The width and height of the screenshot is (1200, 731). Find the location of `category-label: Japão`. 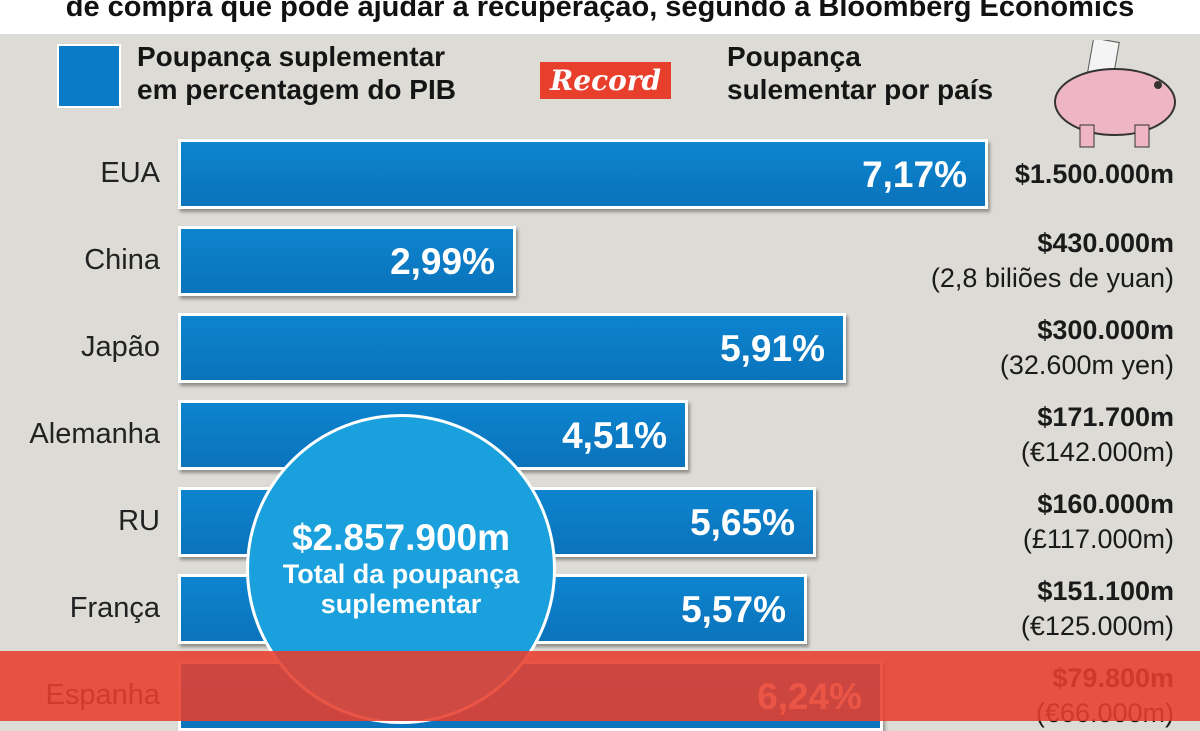

category-label: Japão is located at coordinates (120, 347).